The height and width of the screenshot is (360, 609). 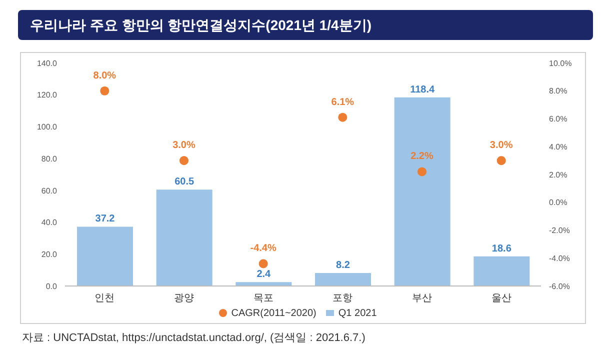 I want to click on y2-tick-label: -4.0%, so click(x=559, y=258).